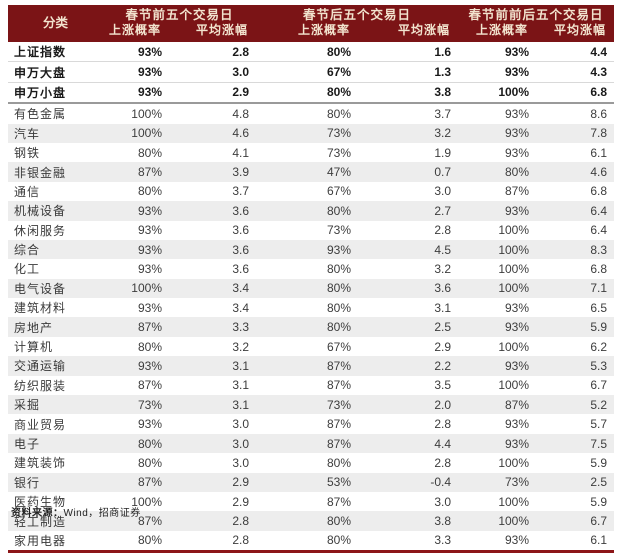 The width and height of the screenshot is (622, 553). Describe the element at coordinates (311, 113) in the screenshot. I see `table-row: 有色金属 100% 4.8 80% 3.7 93% 8.6` at that location.